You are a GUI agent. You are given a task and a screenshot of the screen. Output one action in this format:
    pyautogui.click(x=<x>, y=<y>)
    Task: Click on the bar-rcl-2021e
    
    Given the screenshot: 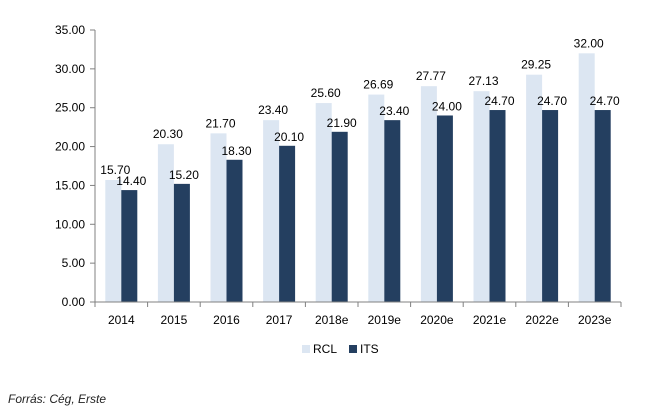 What is the action you would take?
    pyautogui.click(x=481, y=197)
    